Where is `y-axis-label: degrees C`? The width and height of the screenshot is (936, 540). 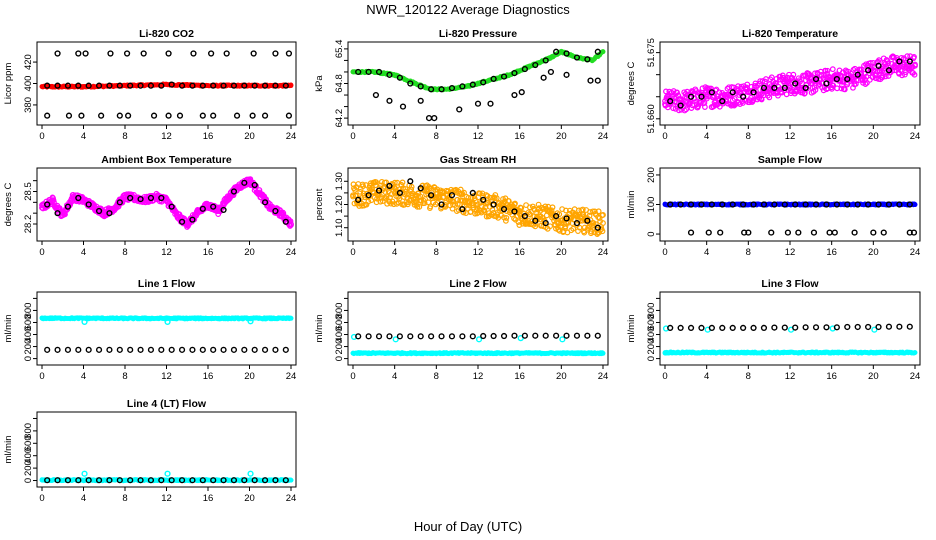
y-axis-label: degrees C is located at coordinates (8, 204).